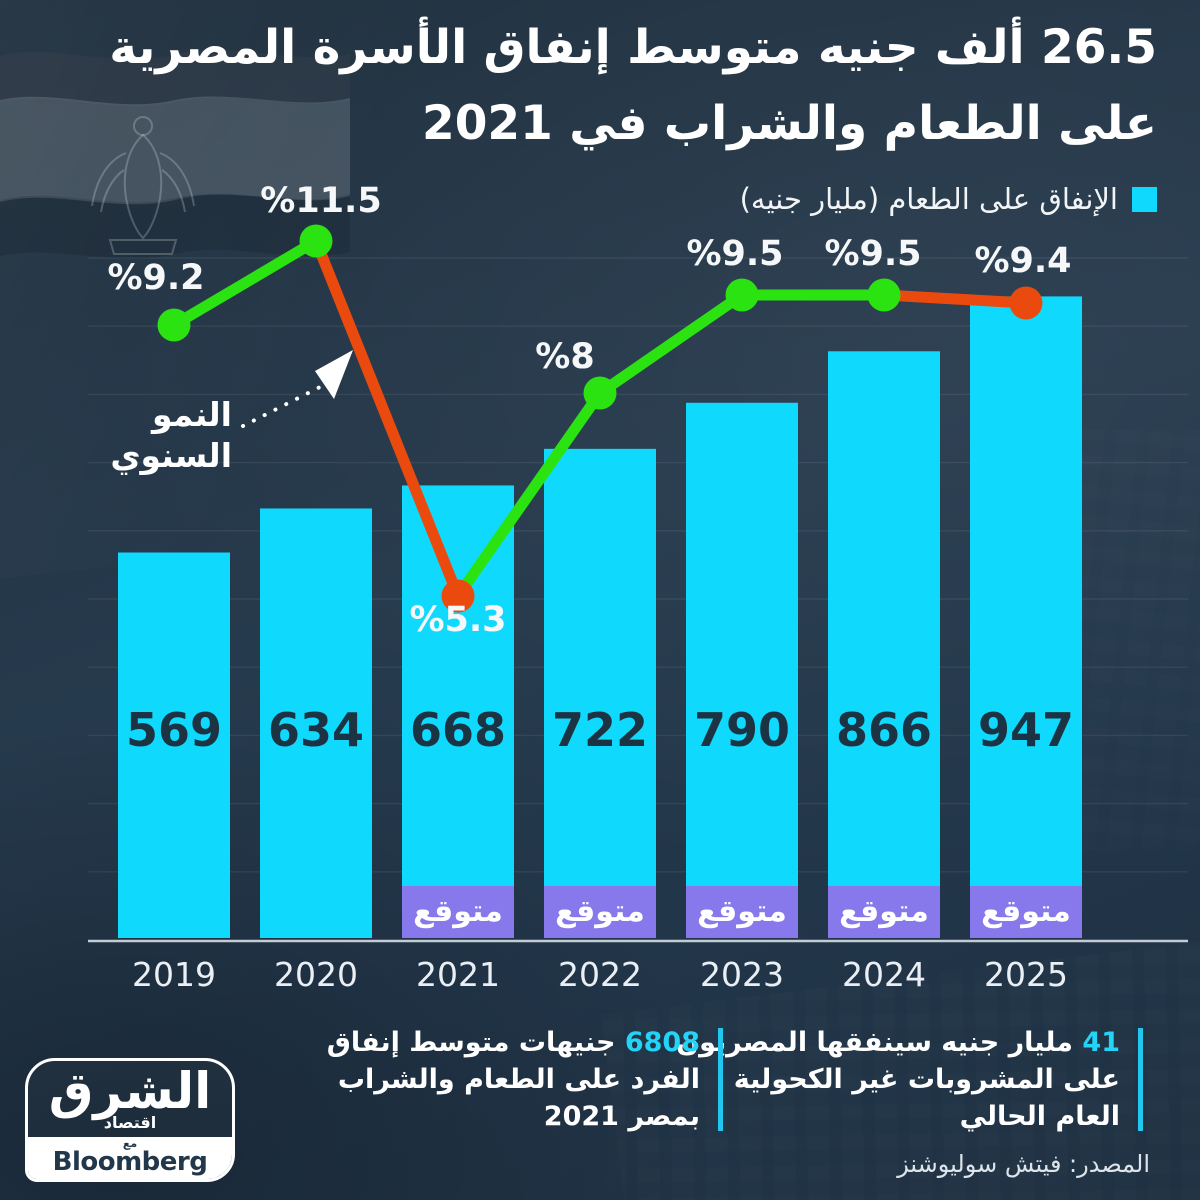  Describe the element at coordinates (192, 414) in the screenshot. I see `annotation-line-1: النمو` at that location.